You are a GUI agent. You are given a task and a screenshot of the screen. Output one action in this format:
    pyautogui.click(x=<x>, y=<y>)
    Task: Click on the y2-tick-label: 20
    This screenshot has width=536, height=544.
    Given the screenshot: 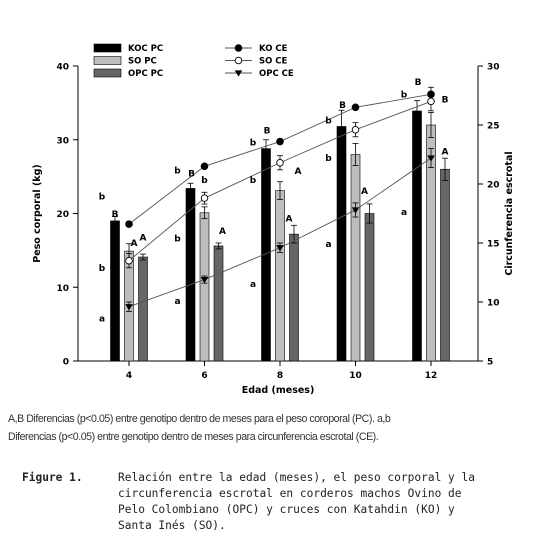 What is the action you would take?
    pyautogui.click(x=493, y=186)
    